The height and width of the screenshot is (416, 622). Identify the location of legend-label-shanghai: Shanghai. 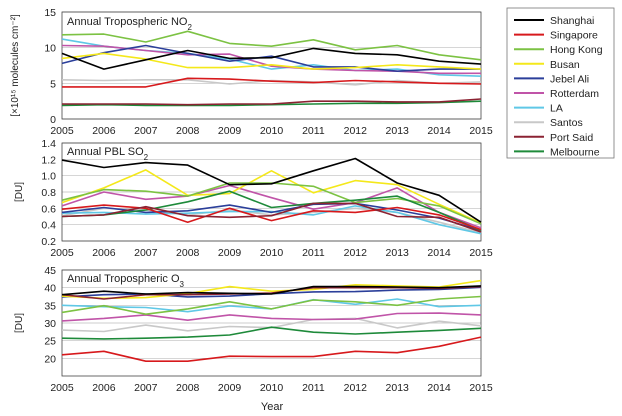
(572, 21).